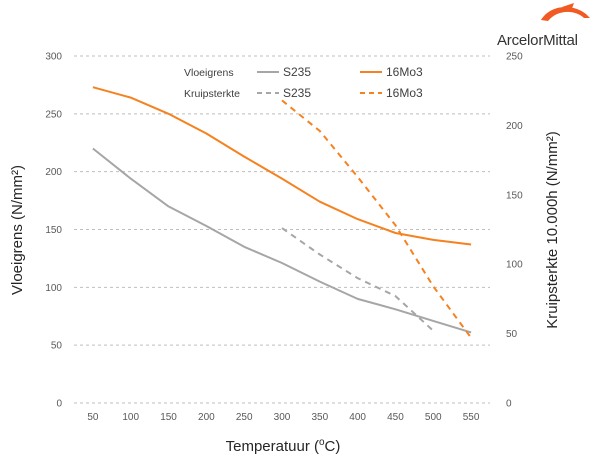  What do you see at coordinates (471, 417) in the screenshot?
I see `x-tick-label: 550` at bounding box center [471, 417].